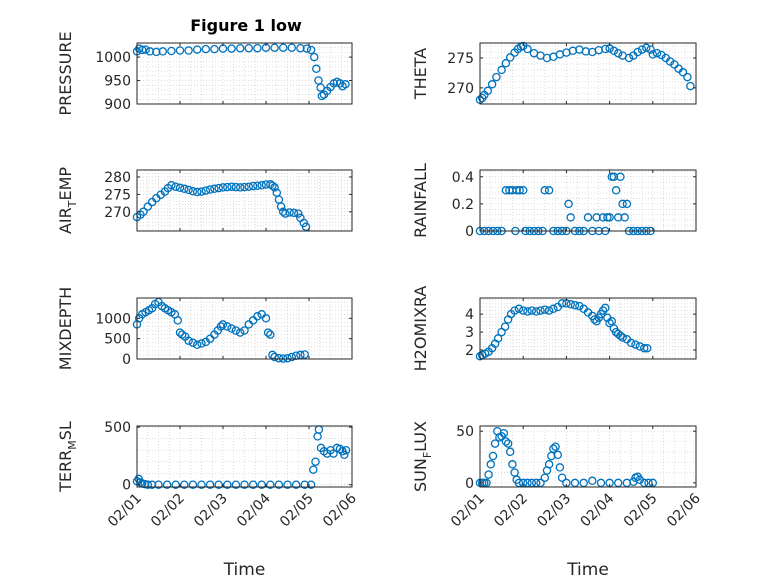 This screenshot has height=583, width=778. I want to click on y-tick-label: 500, so click(117, 340).